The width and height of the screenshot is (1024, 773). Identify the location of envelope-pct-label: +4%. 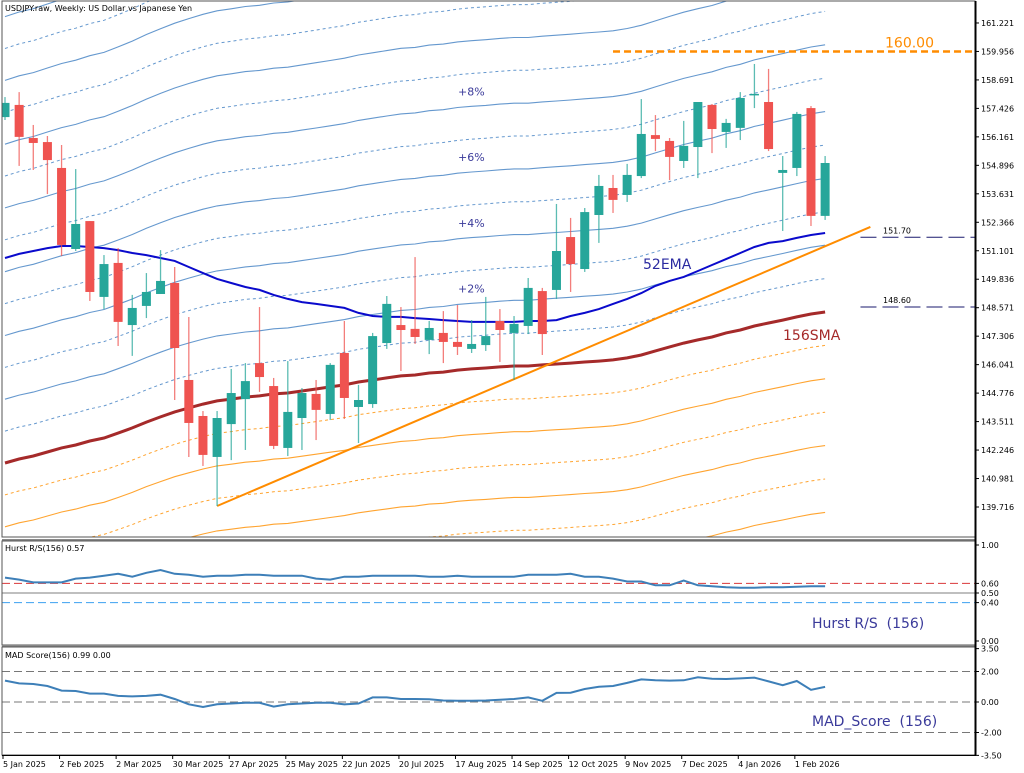
(471, 223).